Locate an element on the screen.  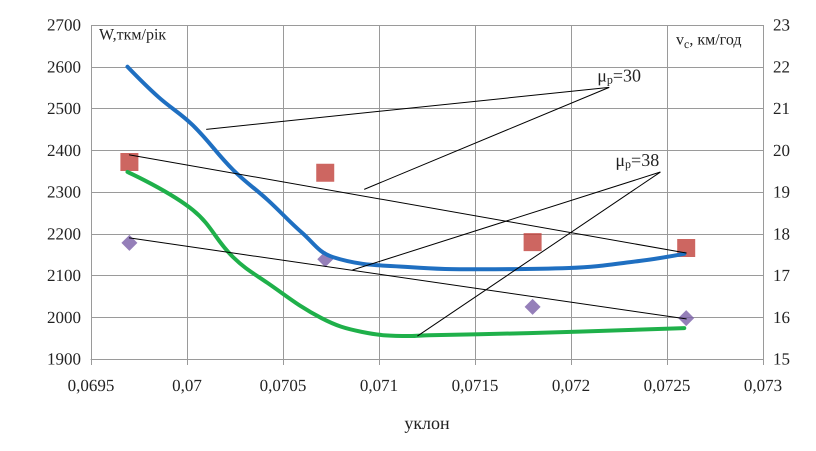
x-tick-label: 0,0715 is located at coordinates (475, 385).